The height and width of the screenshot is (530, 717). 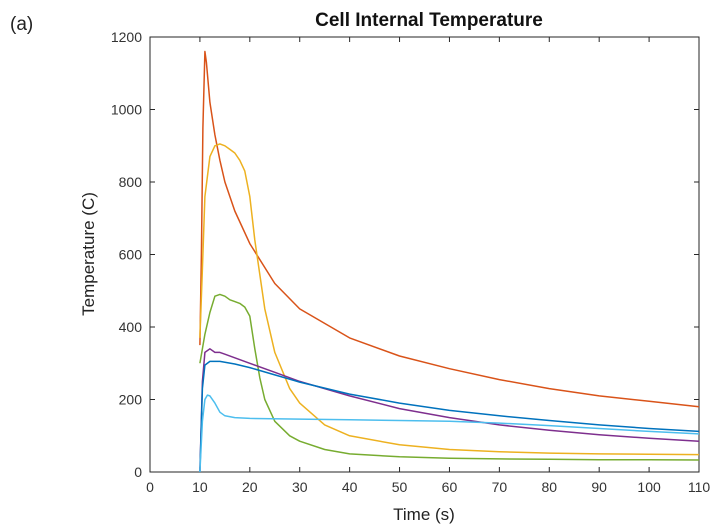 What do you see at coordinates (500, 487) in the screenshot?
I see `x-tick-label: 70` at bounding box center [500, 487].